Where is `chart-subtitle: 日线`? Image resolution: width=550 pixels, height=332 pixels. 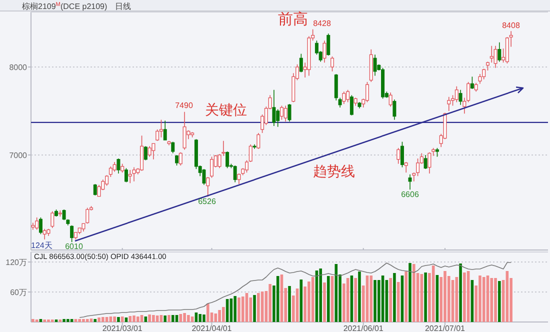 chart-subtitle: 日线 is located at coordinates (123, 6).